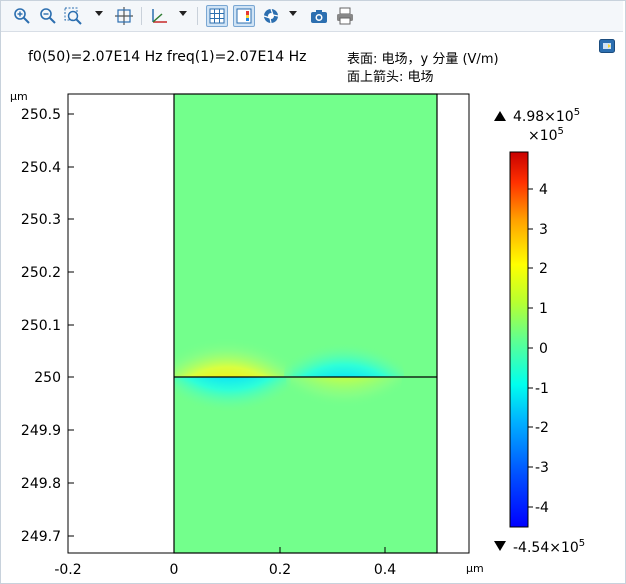 The height and width of the screenshot is (584, 626). I want to click on zoom-in-icon, so click(22, 16).